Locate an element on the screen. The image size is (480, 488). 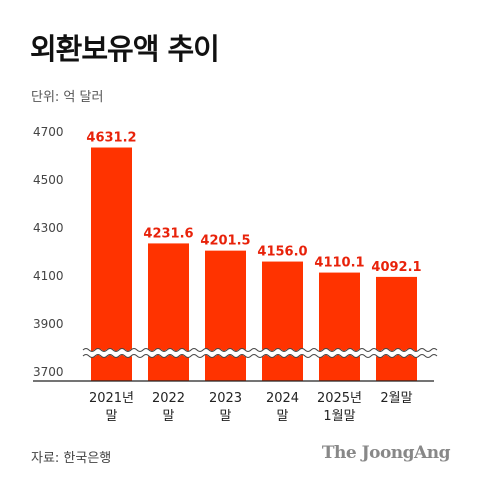
x-tick-label: 2021년 is located at coordinates (111, 398).